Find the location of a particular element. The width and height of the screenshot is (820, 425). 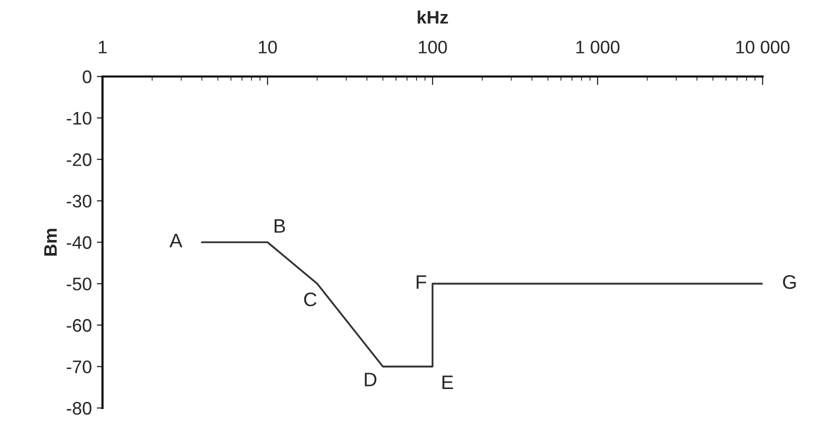

annotation: A is located at coordinates (175, 241).